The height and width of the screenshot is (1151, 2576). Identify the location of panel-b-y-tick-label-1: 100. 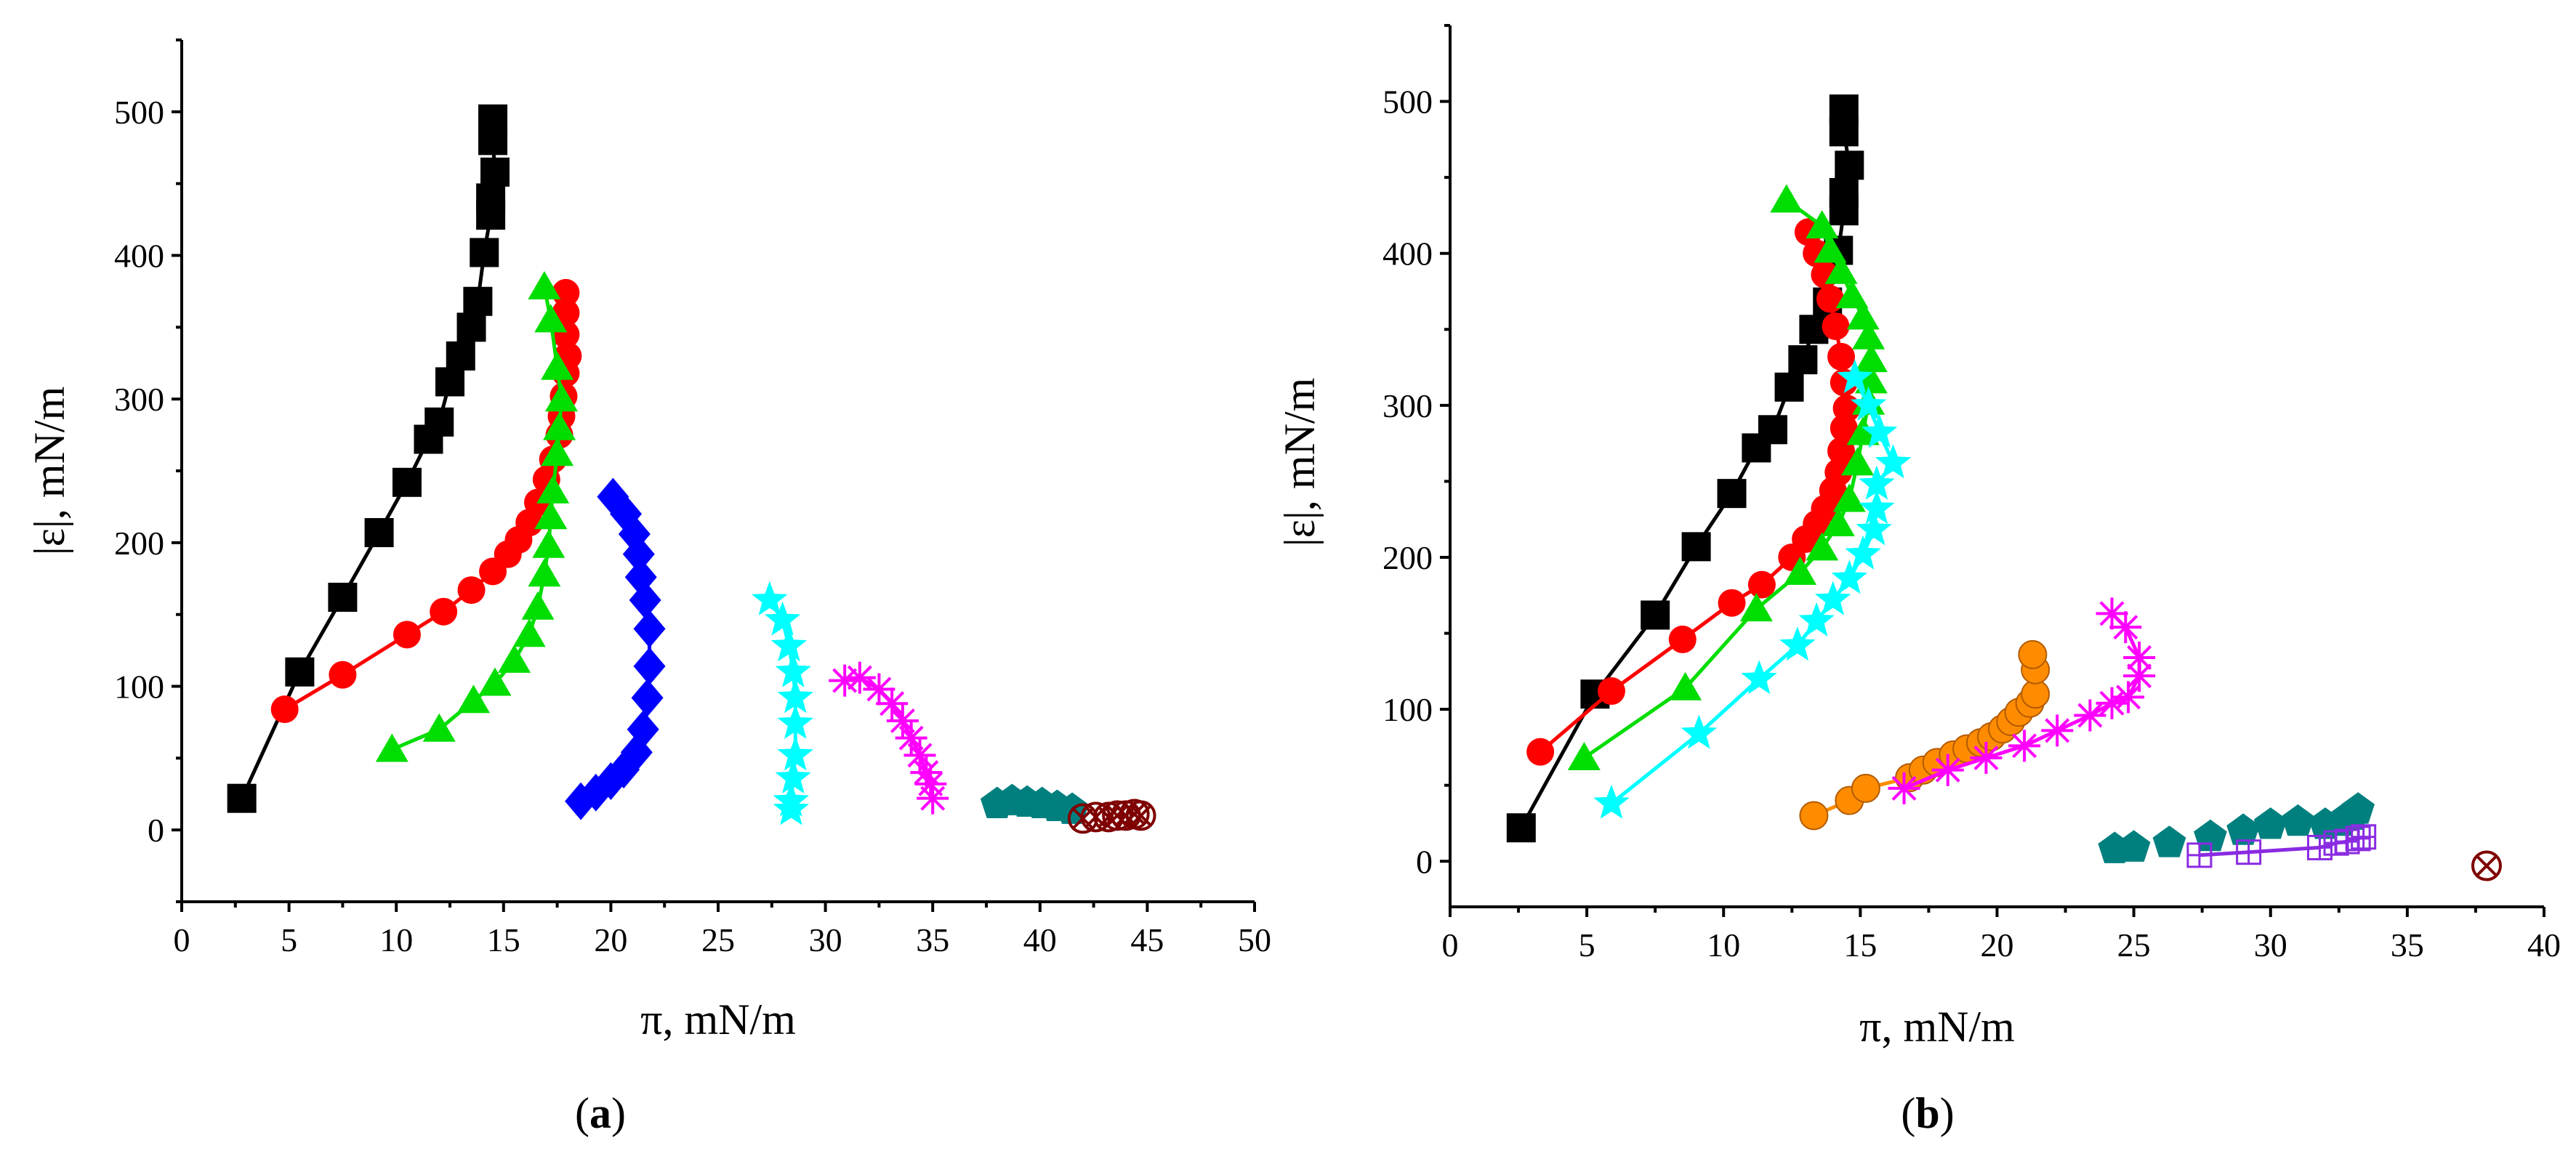
(1407, 709).